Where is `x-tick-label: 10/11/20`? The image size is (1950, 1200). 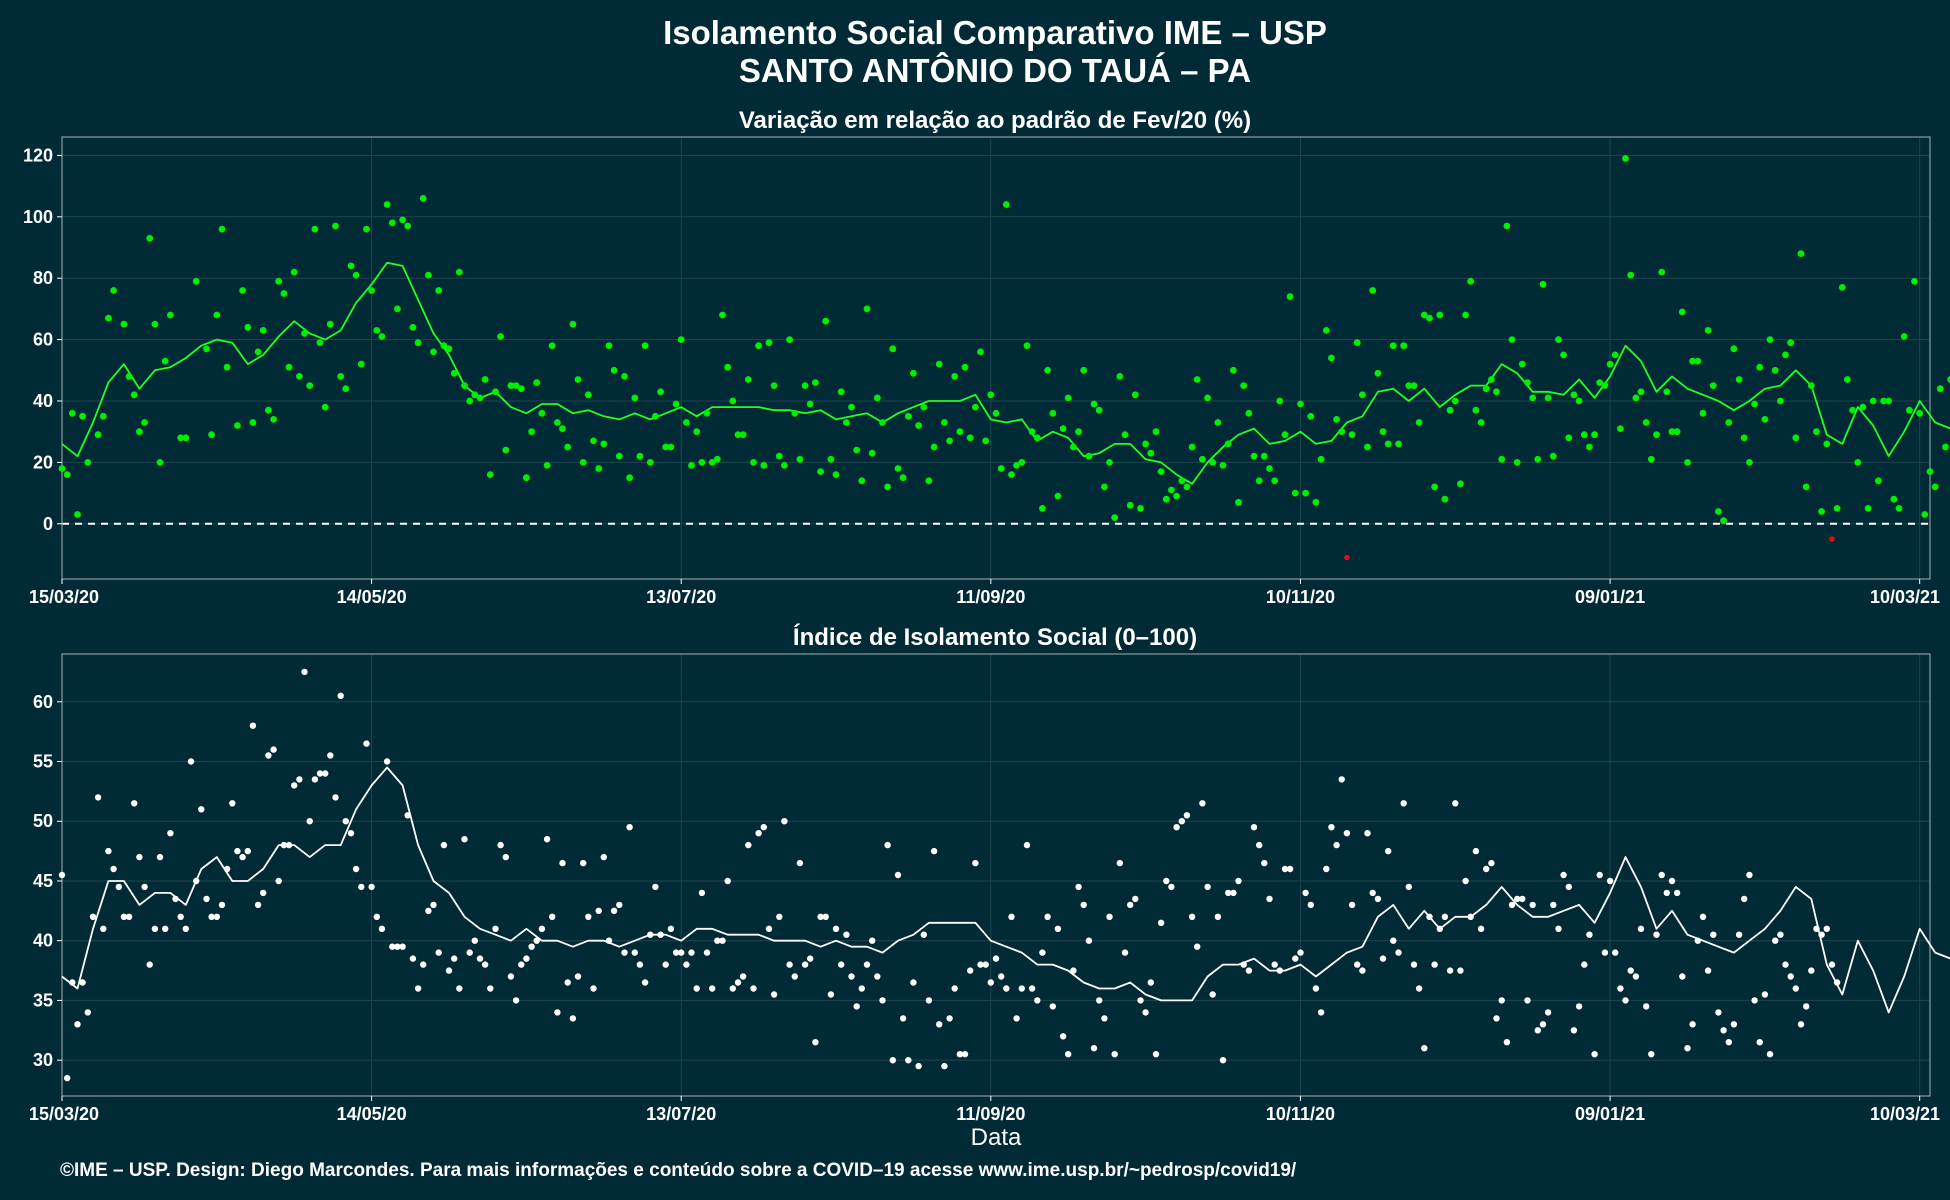 x-tick-label: 10/11/20 is located at coordinates (1300, 1114).